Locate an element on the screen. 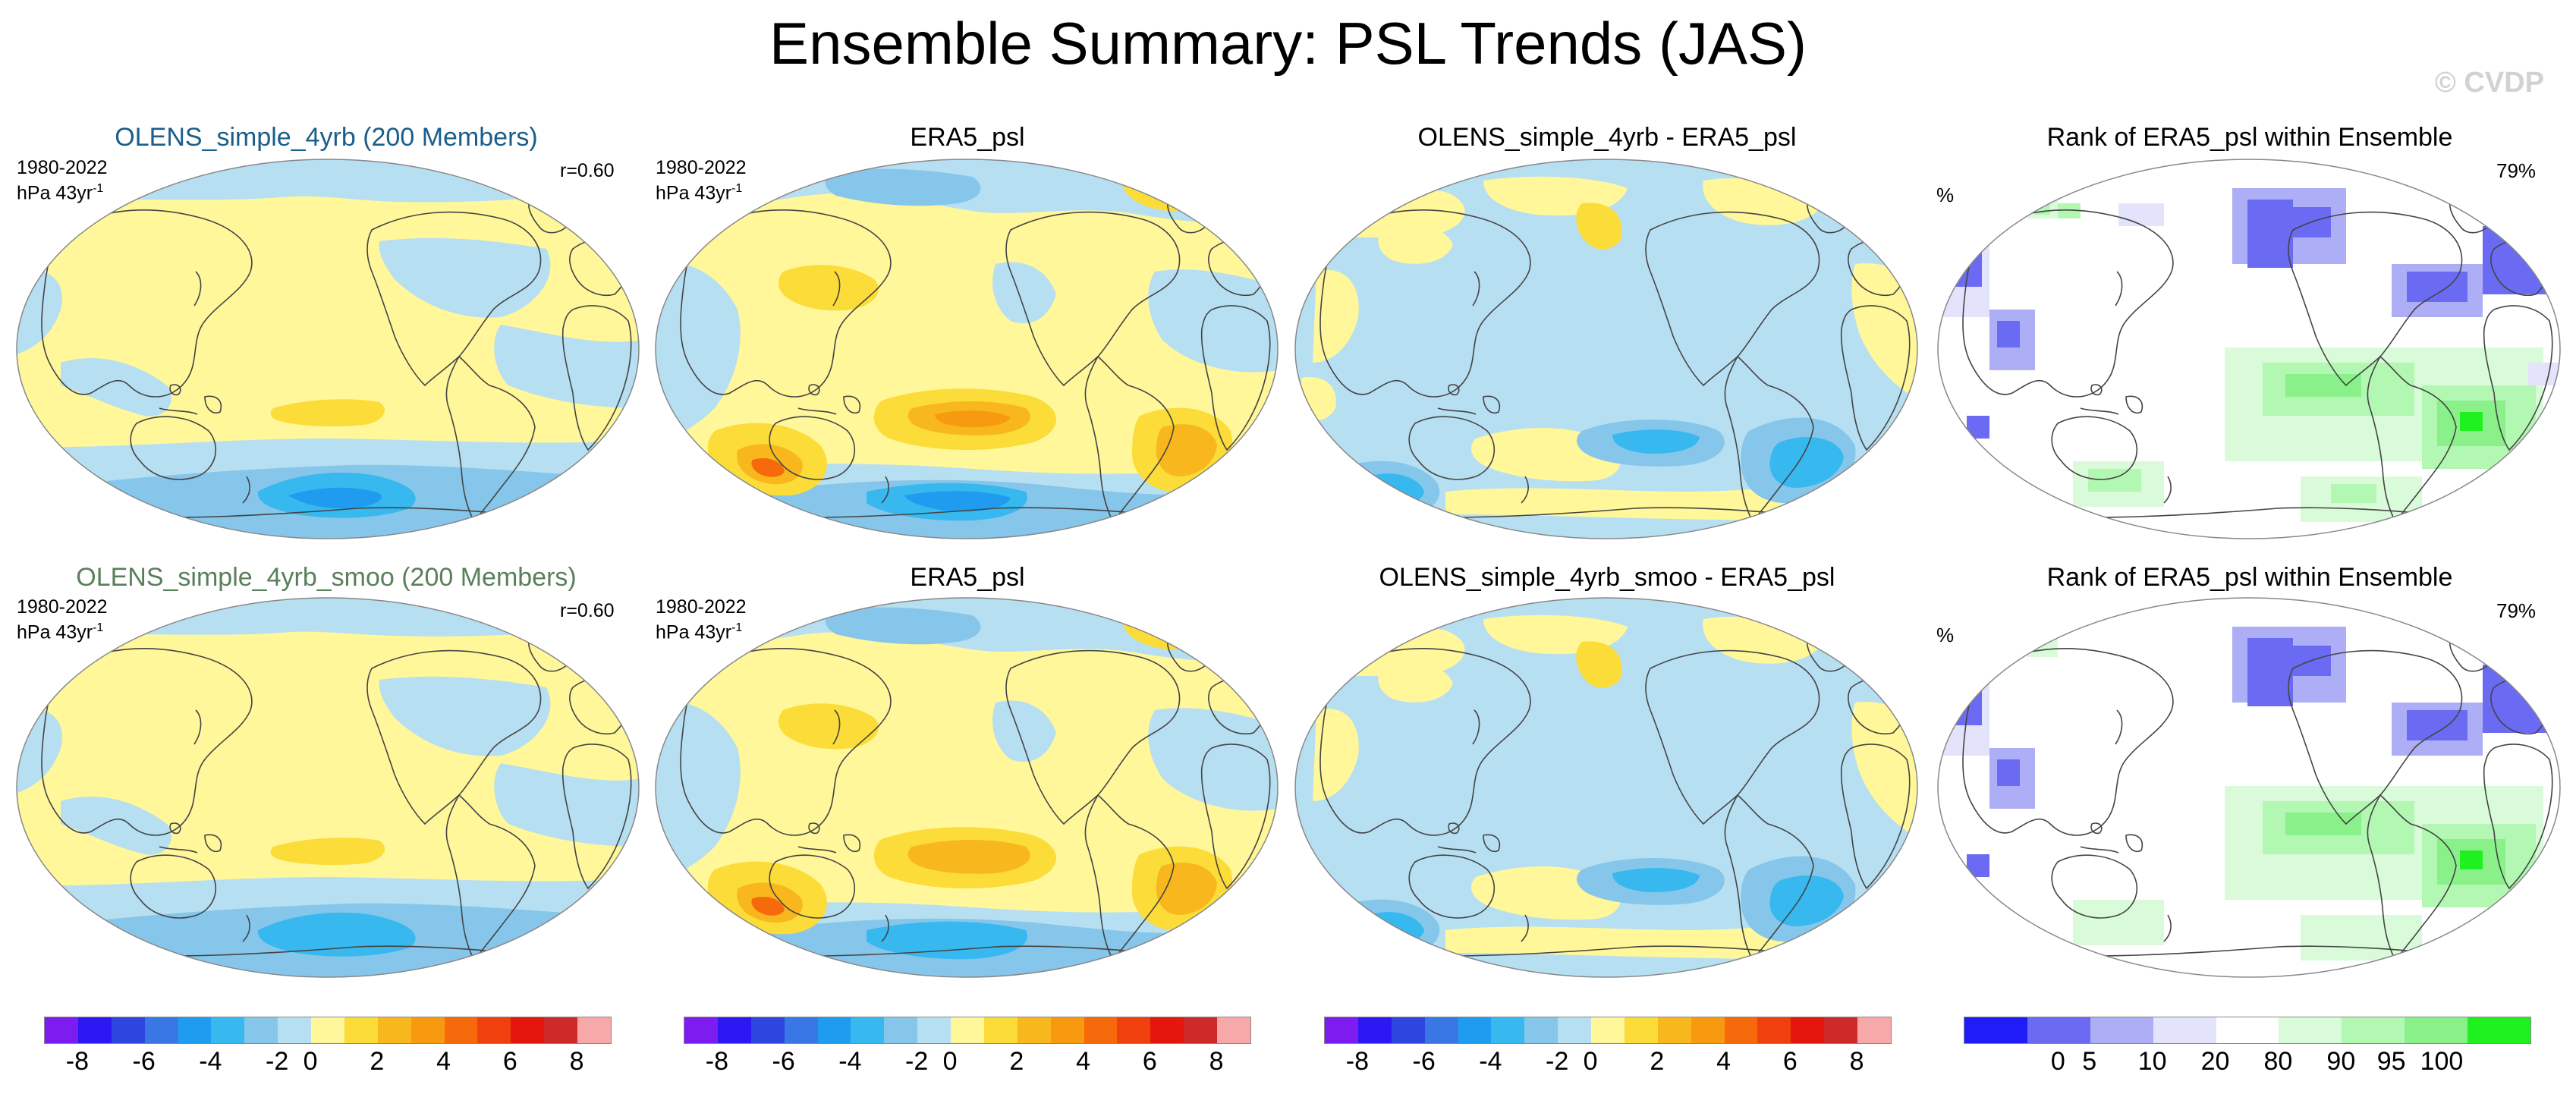 The width and height of the screenshot is (2576, 1094). panel-title-obs-1: ERA5_psl is located at coordinates (967, 137).